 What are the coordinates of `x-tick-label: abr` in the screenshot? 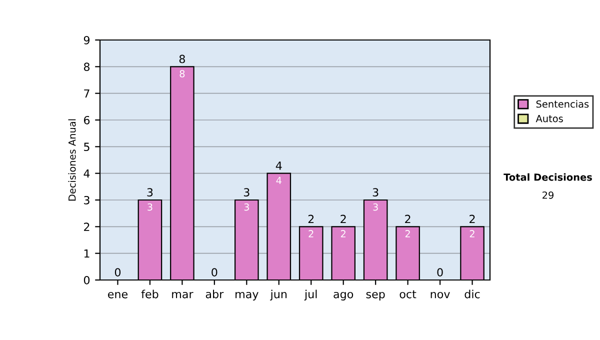 It's located at (215, 294).